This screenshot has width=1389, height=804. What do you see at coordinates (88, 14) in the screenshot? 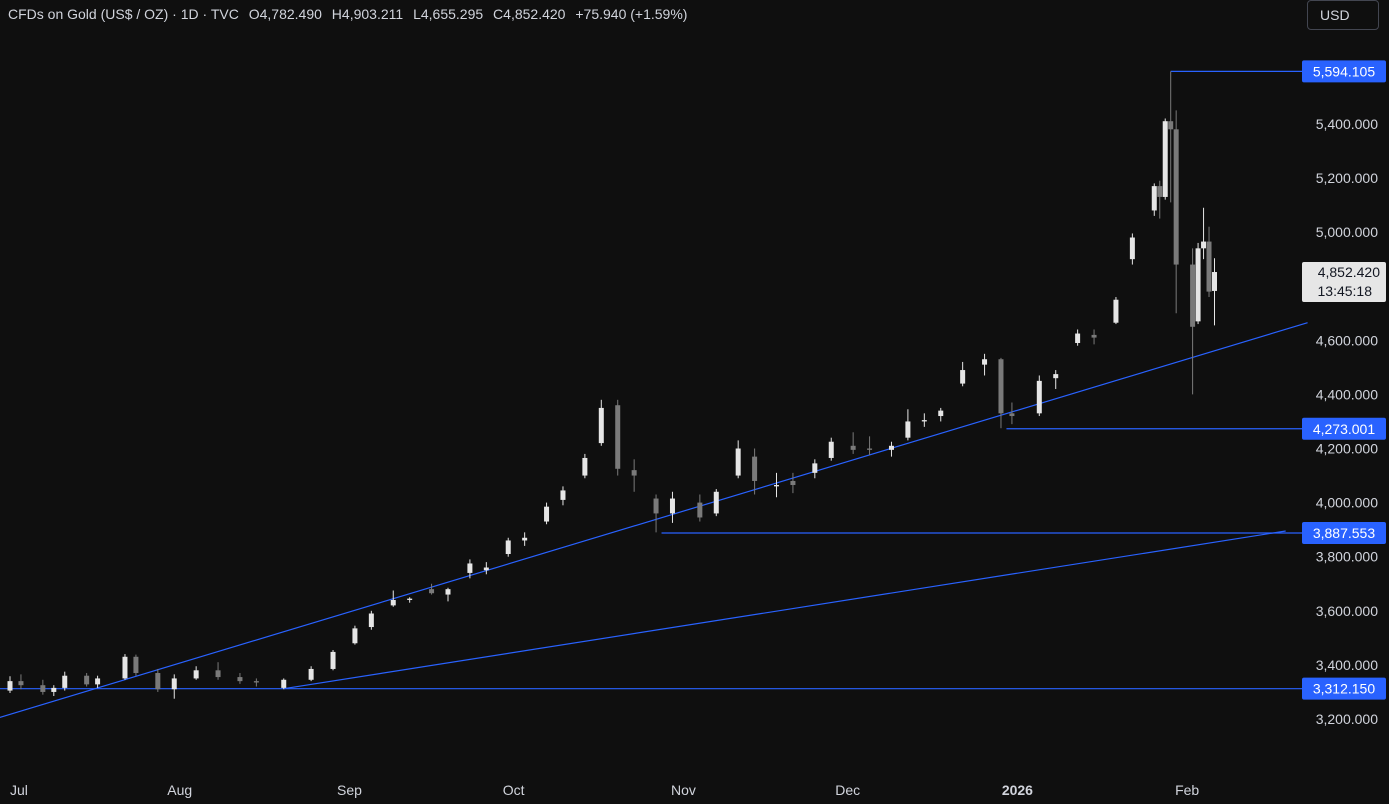
I see `symbol-name: CFDs on Gold (US$ / OZ)` at bounding box center [88, 14].